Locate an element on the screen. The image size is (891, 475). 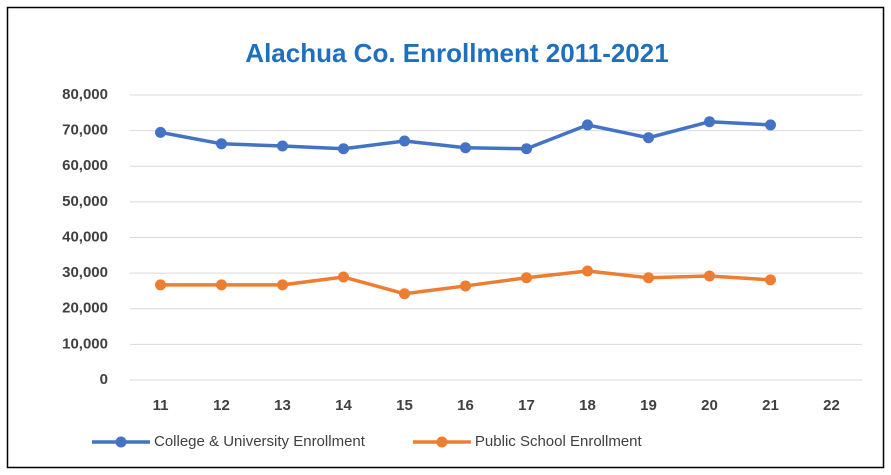
x-tick-label: 21 is located at coordinates (770, 405).